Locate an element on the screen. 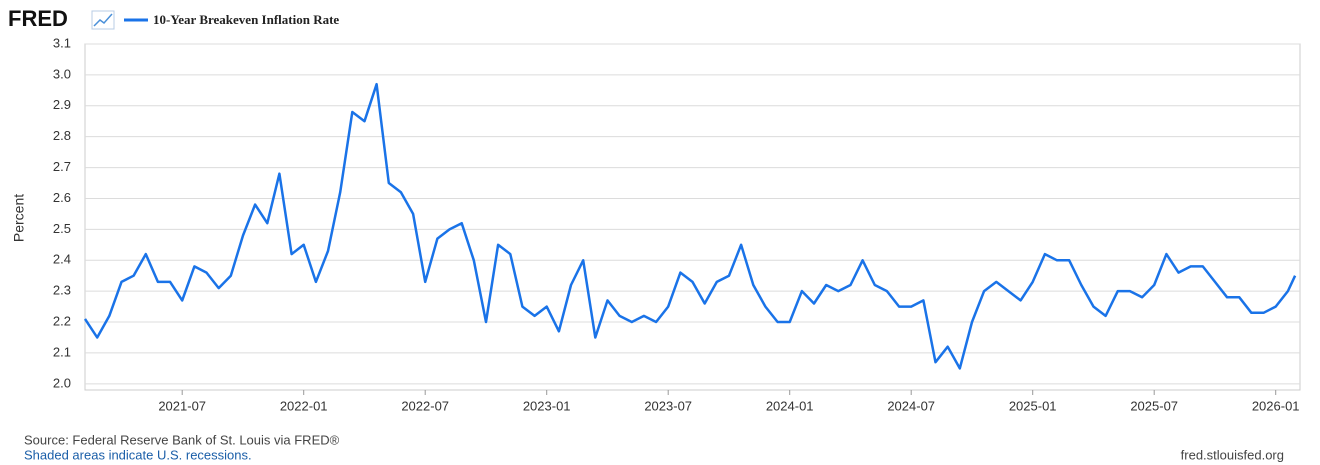 This screenshot has width=1320, height=465. x-tick-label: 2023-07 is located at coordinates (668, 405).